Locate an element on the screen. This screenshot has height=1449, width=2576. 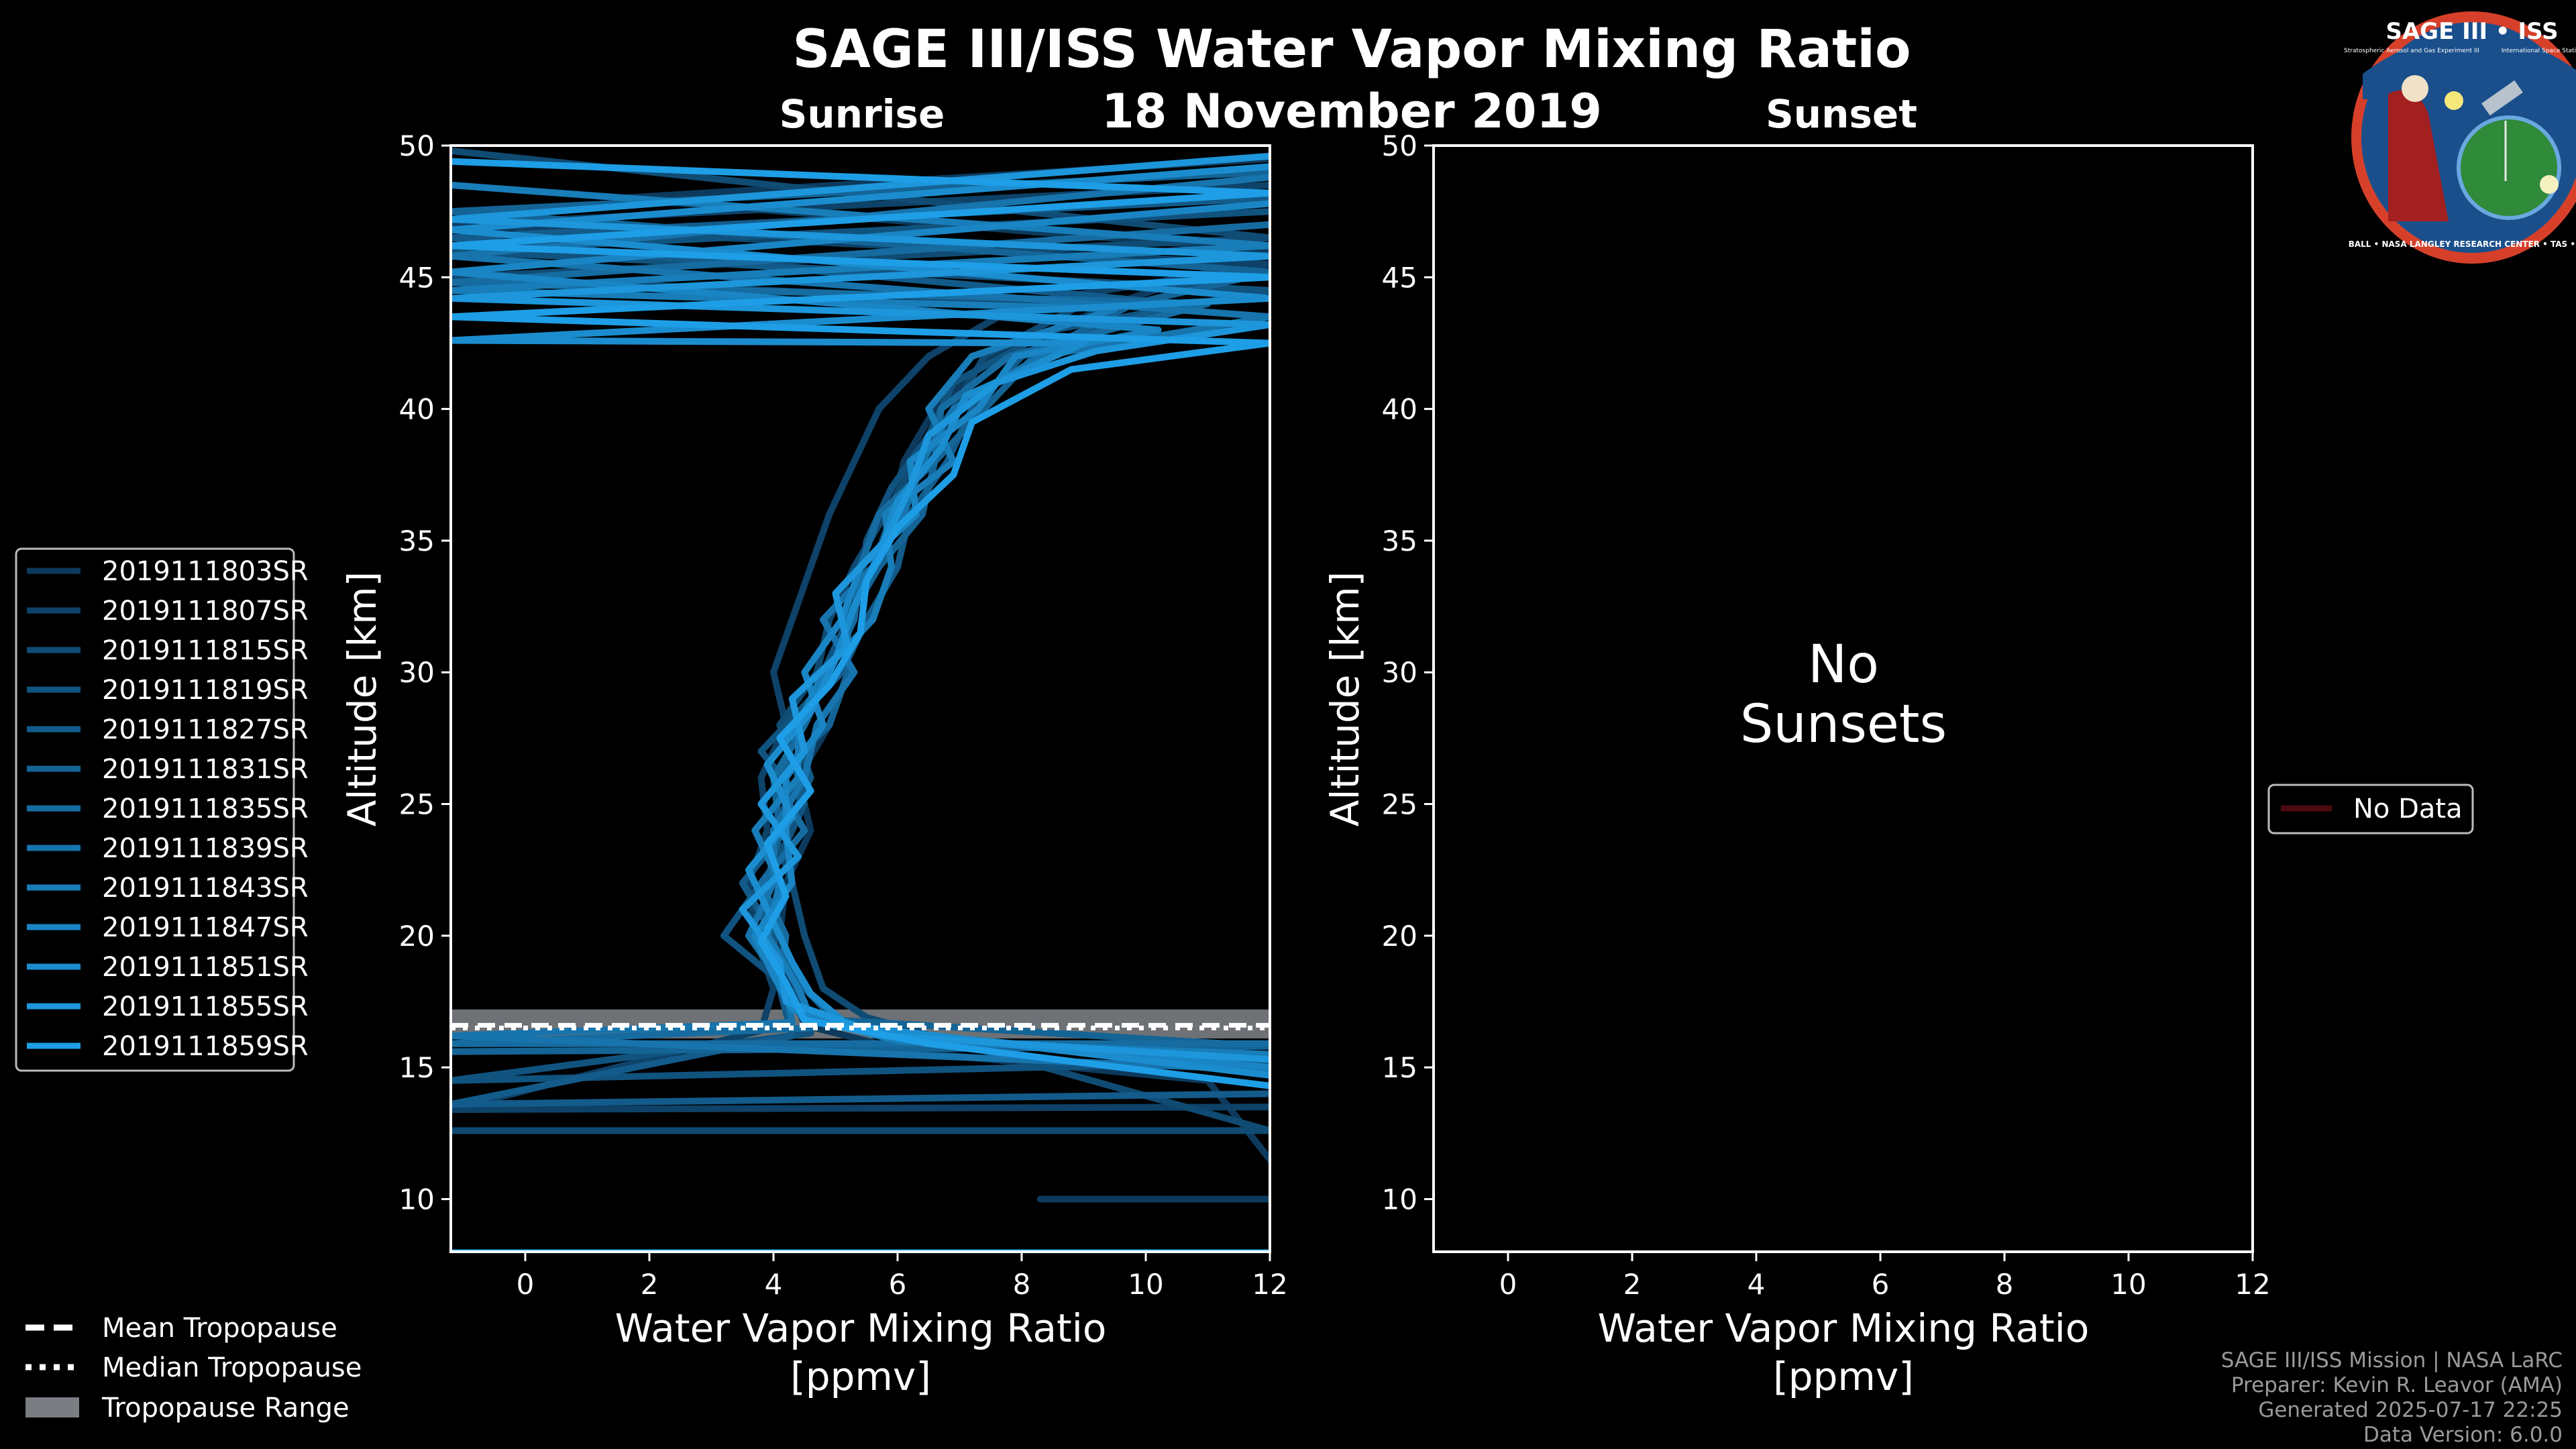
tropopause-range-label: Tropopause Range is located at coordinates (225, 1408).